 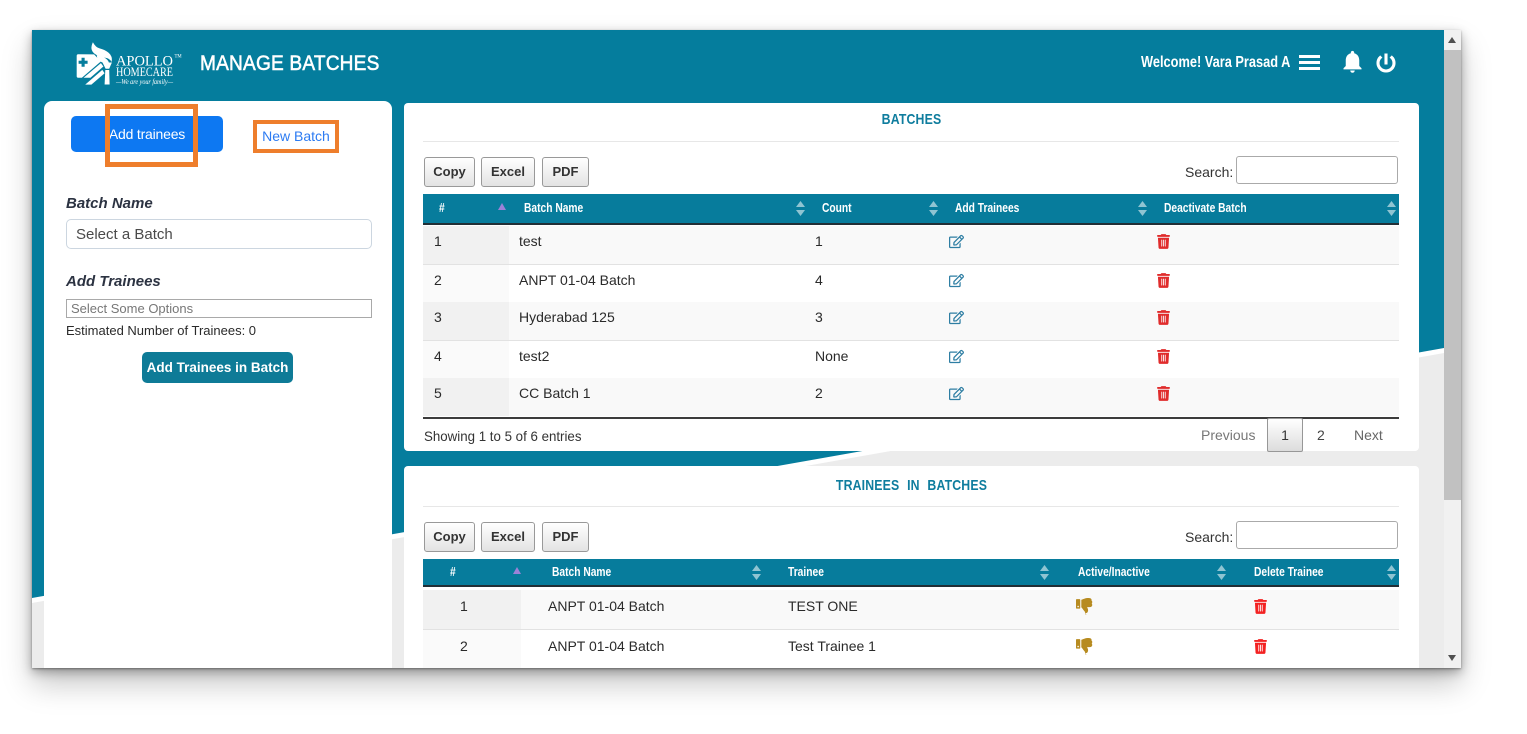 What do you see at coordinates (144, 61) in the screenshot?
I see `svg-text: APOLLO` at bounding box center [144, 61].